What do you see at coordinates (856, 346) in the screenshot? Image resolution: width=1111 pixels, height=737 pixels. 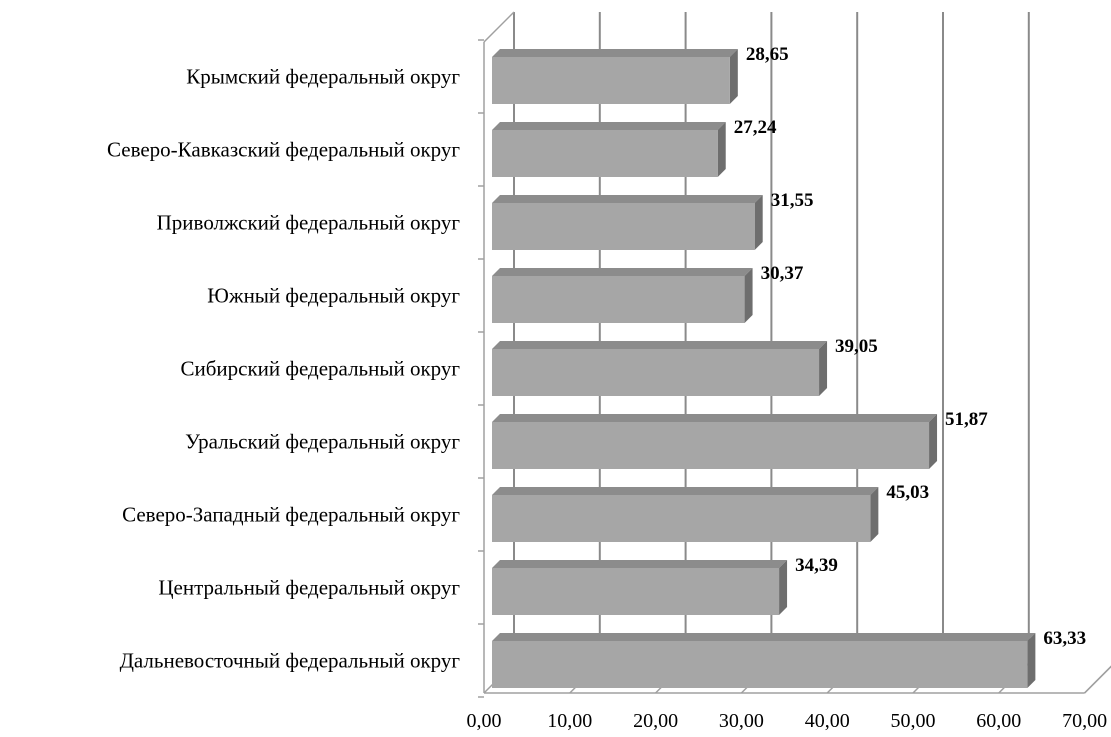 I see `data-label: 39,05` at bounding box center [856, 346].